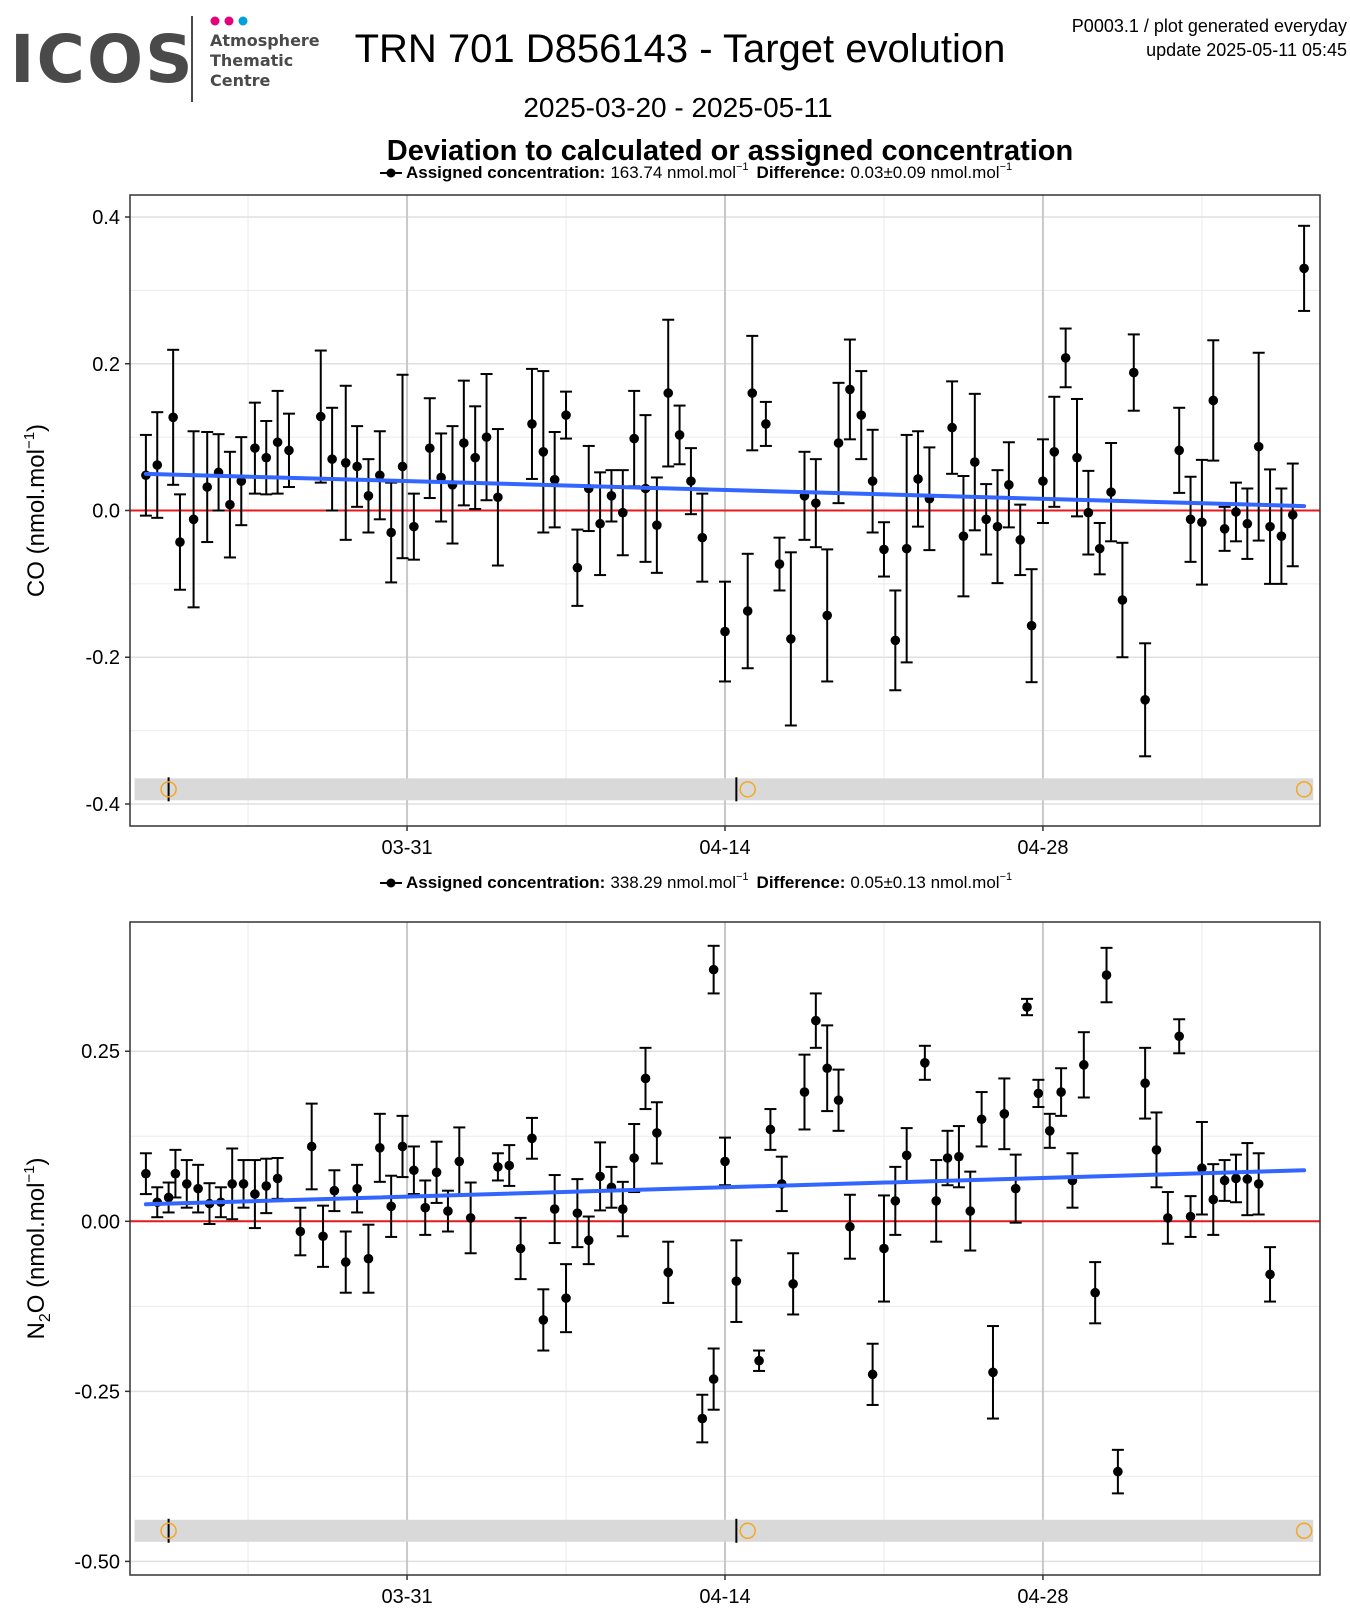 The height and width of the screenshot is (1620, 1350). What do you see at coordinates (102, 59) in the screenshot?
I see `logo-text: ICOS` at bounding box center [102, 59].